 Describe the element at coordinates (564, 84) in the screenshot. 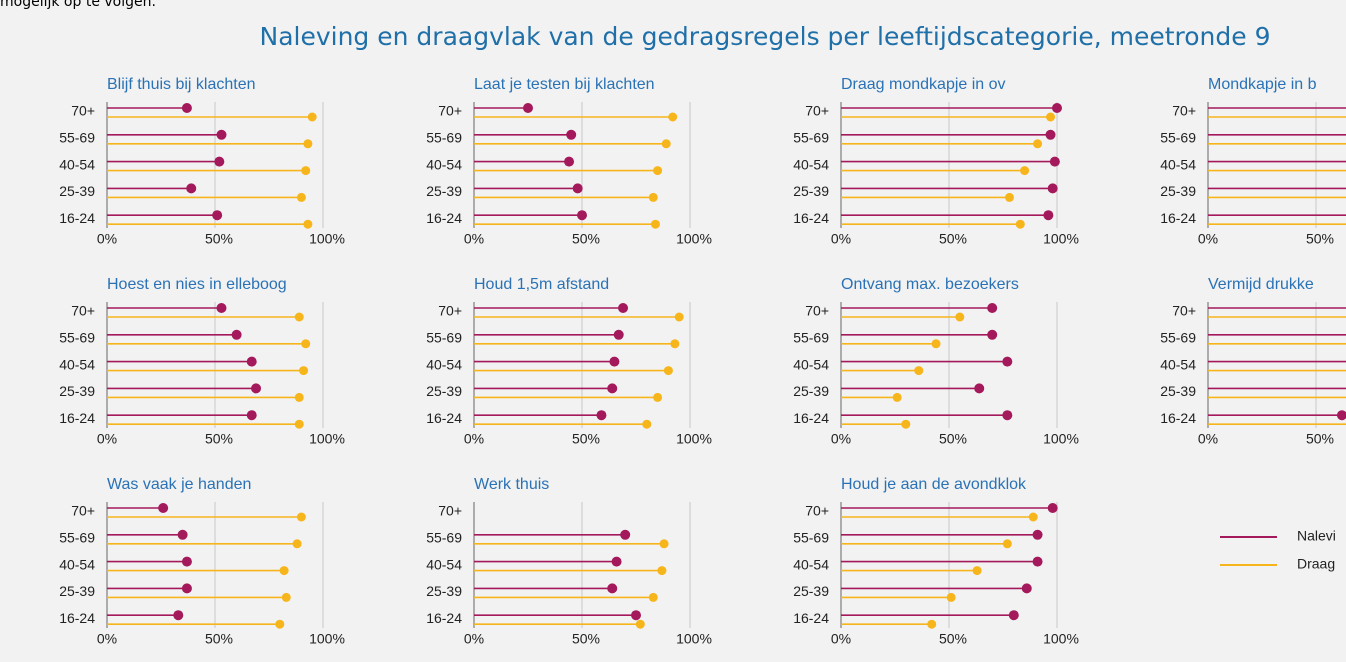

I see `panel-title: Laat je testen bij klachten` at that location.